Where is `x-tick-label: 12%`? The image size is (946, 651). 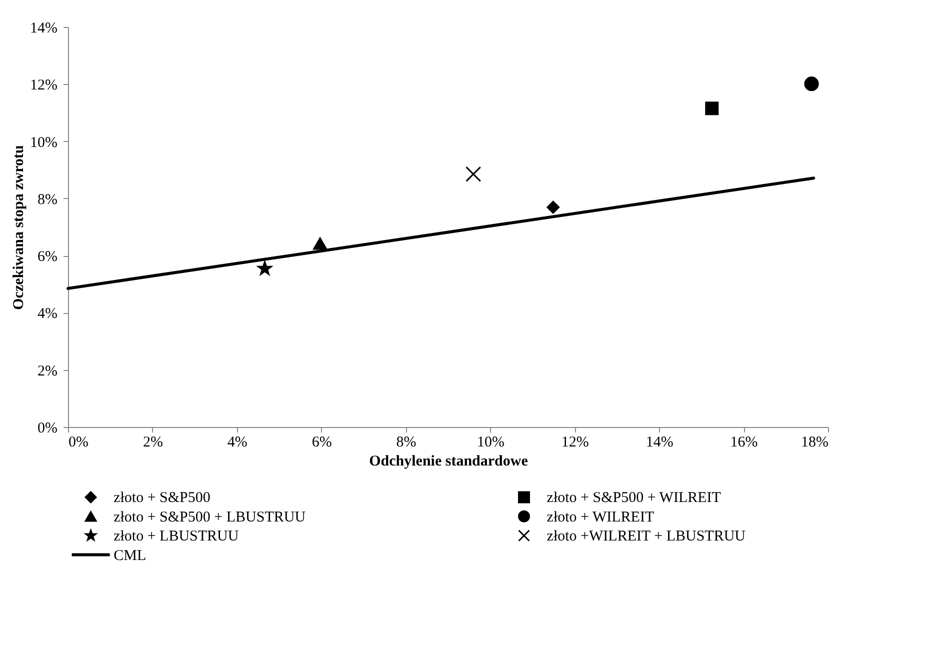
x-tick-label: 12% is located at coordinates (575, 442).